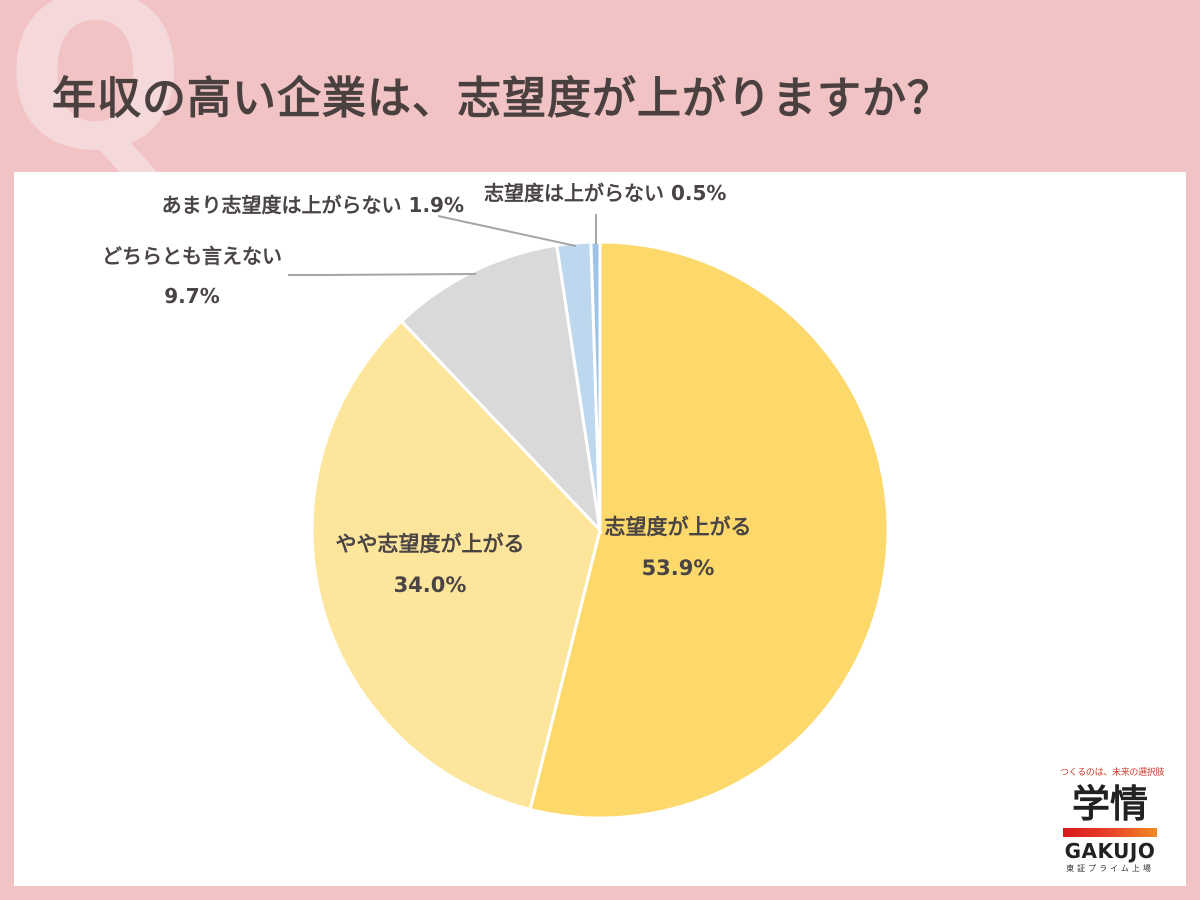 The image size is (1200, 900). Describe the element at coordinates (1109, 804) in the screenshot. I see `logo-mark: 学情` at that location.